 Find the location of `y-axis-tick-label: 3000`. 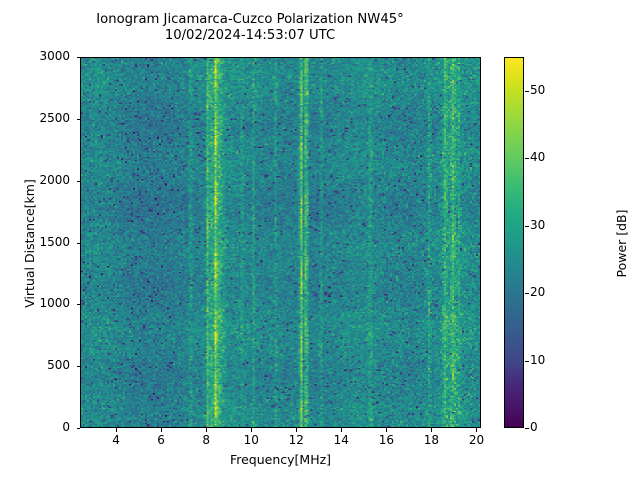

y-axis-tick-label: 3000 is located at coordinates (54, 56).